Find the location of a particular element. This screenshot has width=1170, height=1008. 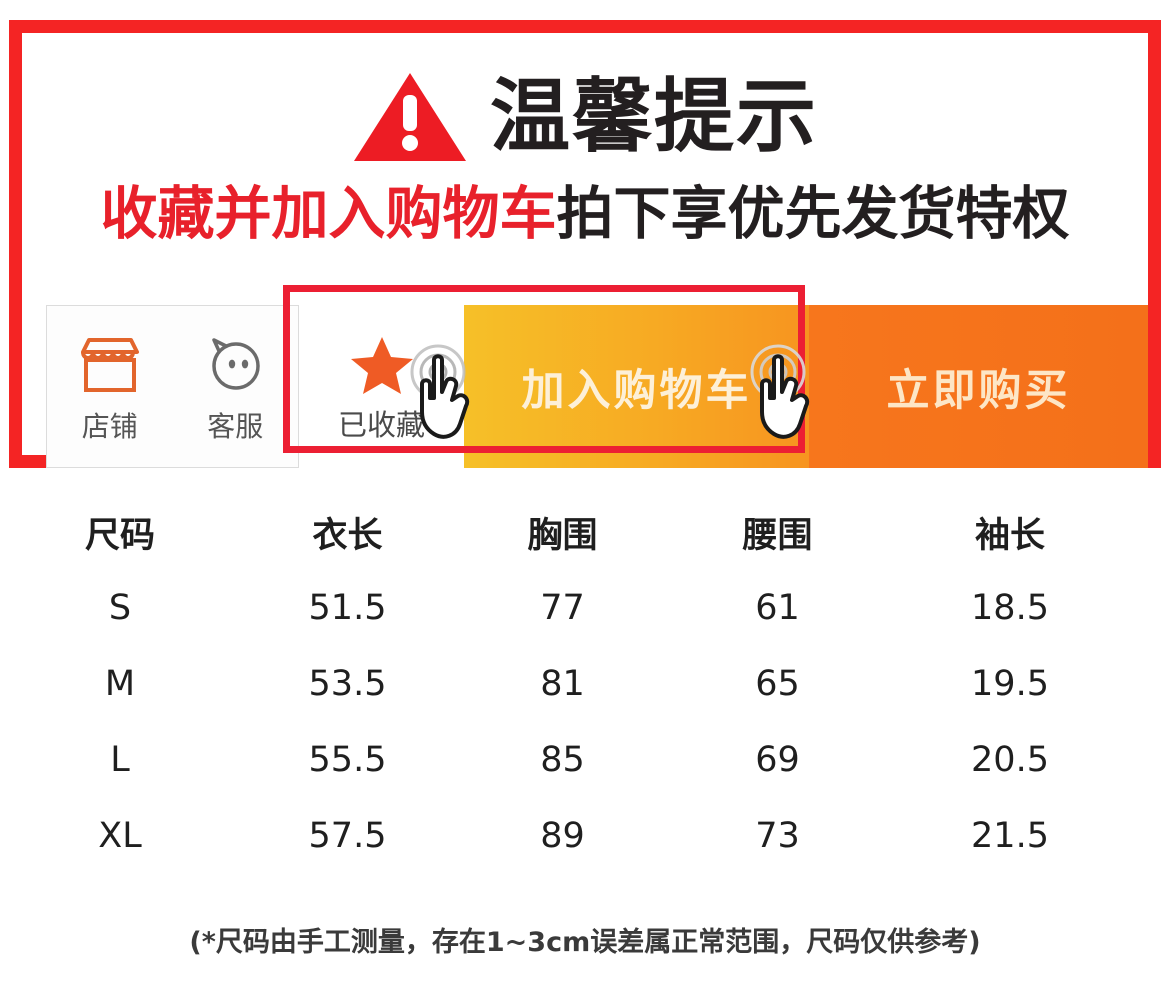

cell-sleeve: 21.5 is located at coordinates (1010, 836).